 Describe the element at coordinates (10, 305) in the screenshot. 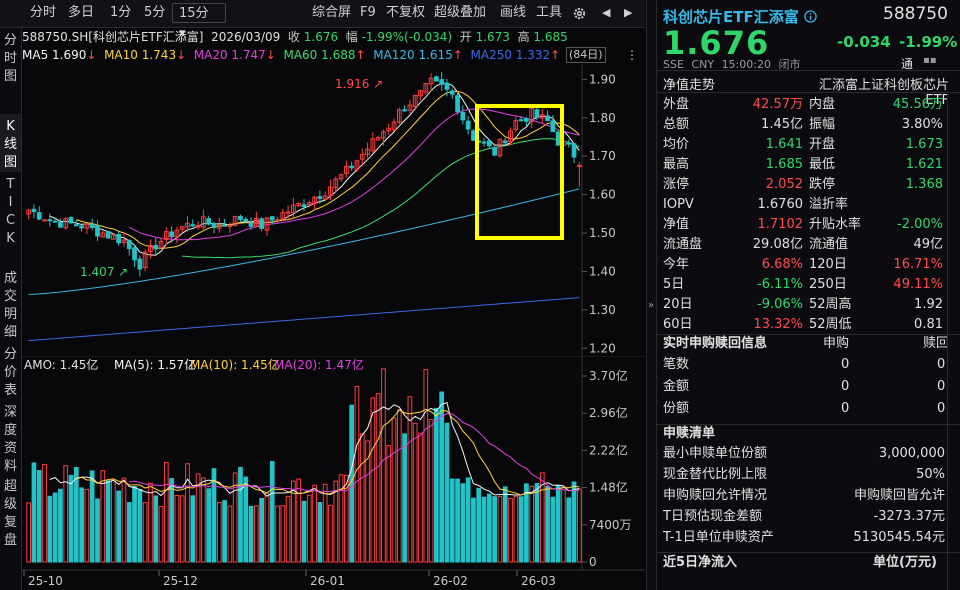

I see `side-tab-3: 成 交 明 细` at that location.